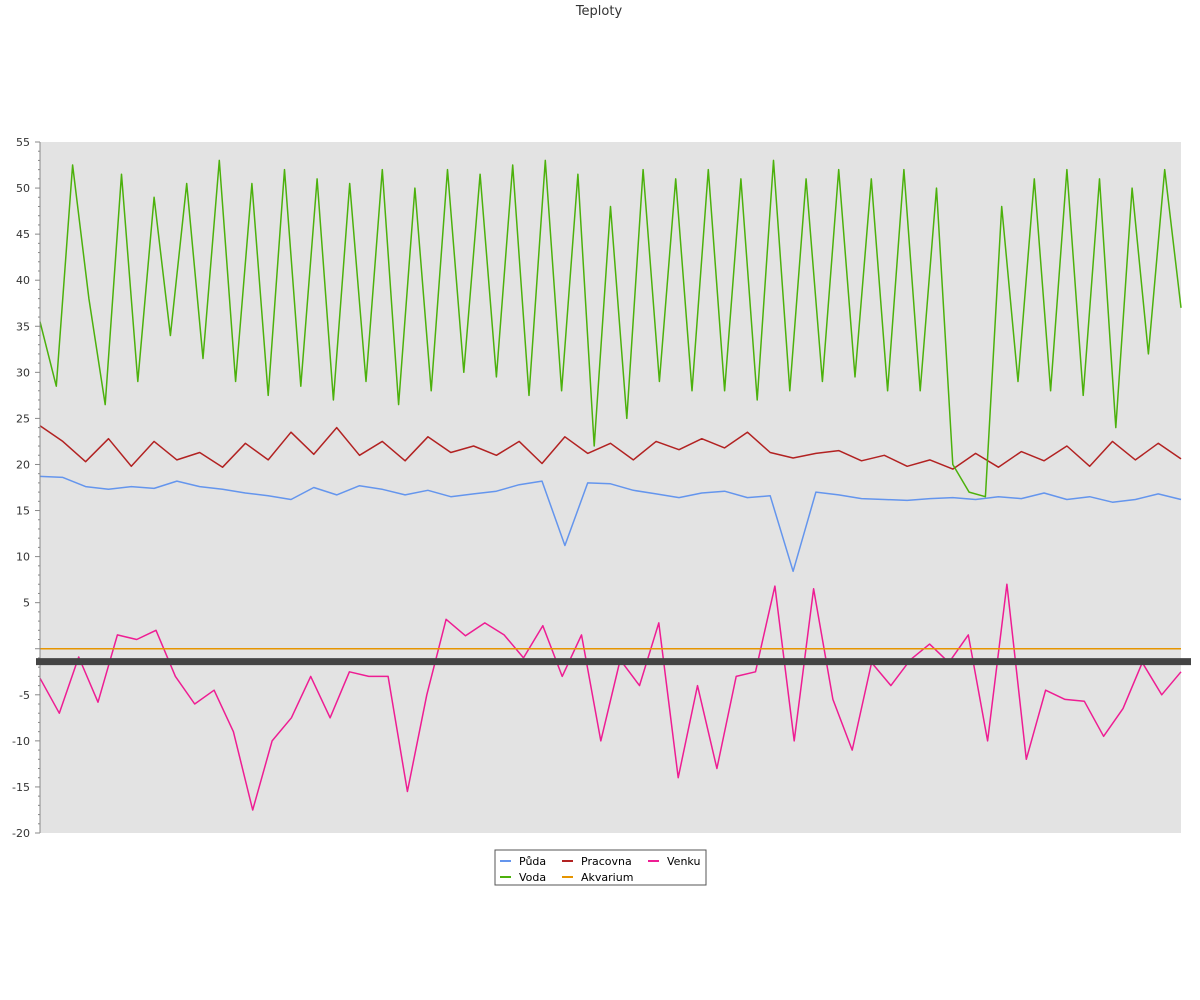  What do you see at coordinates (26, 603) in the screenshot?
I see `y-tick-label: 5` at bounding box center [26, 603].